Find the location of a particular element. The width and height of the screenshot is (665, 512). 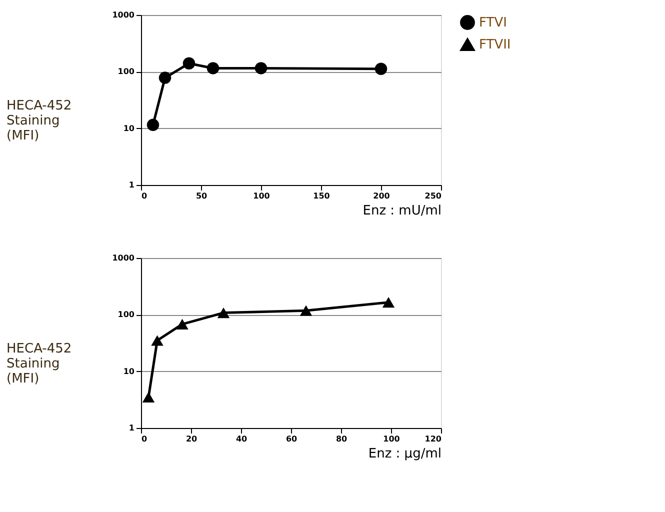

x-tick-label: 250 is located at coordinates (433, 196).